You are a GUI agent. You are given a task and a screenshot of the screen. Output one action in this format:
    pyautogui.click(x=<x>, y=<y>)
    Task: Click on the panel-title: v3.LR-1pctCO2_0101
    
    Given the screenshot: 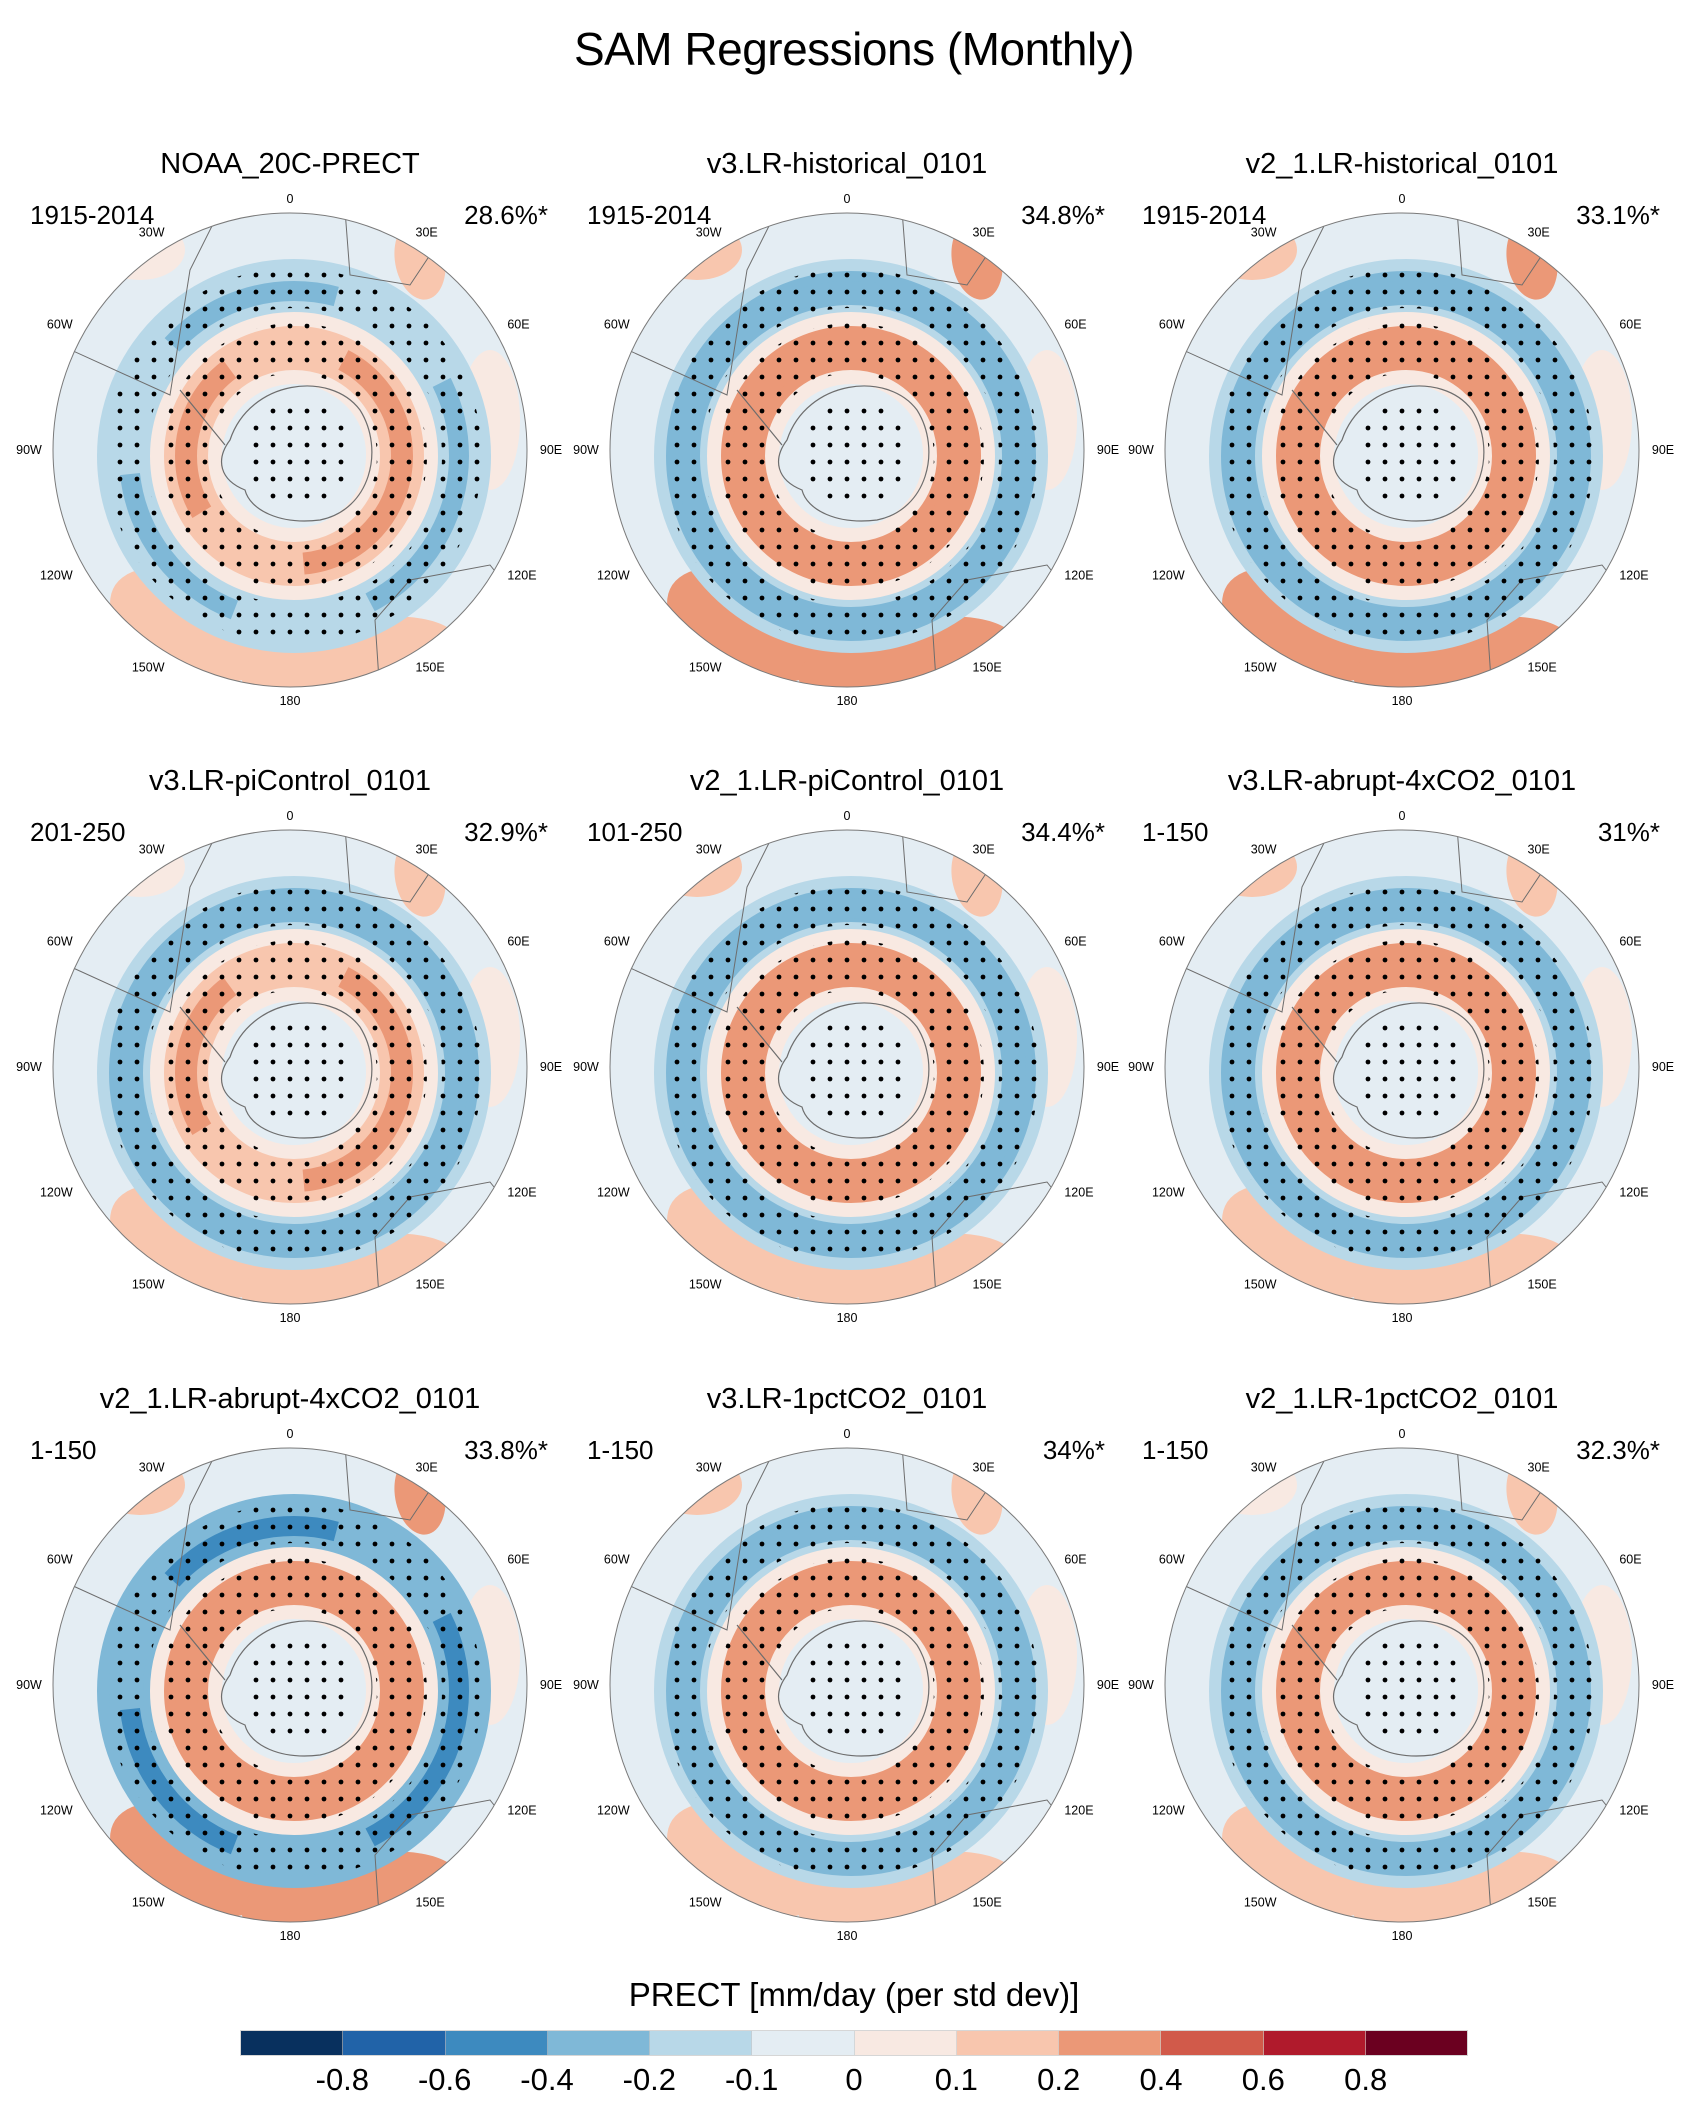 What is the action you would take?
    pyautogui.click(x=847, y=1399)
    